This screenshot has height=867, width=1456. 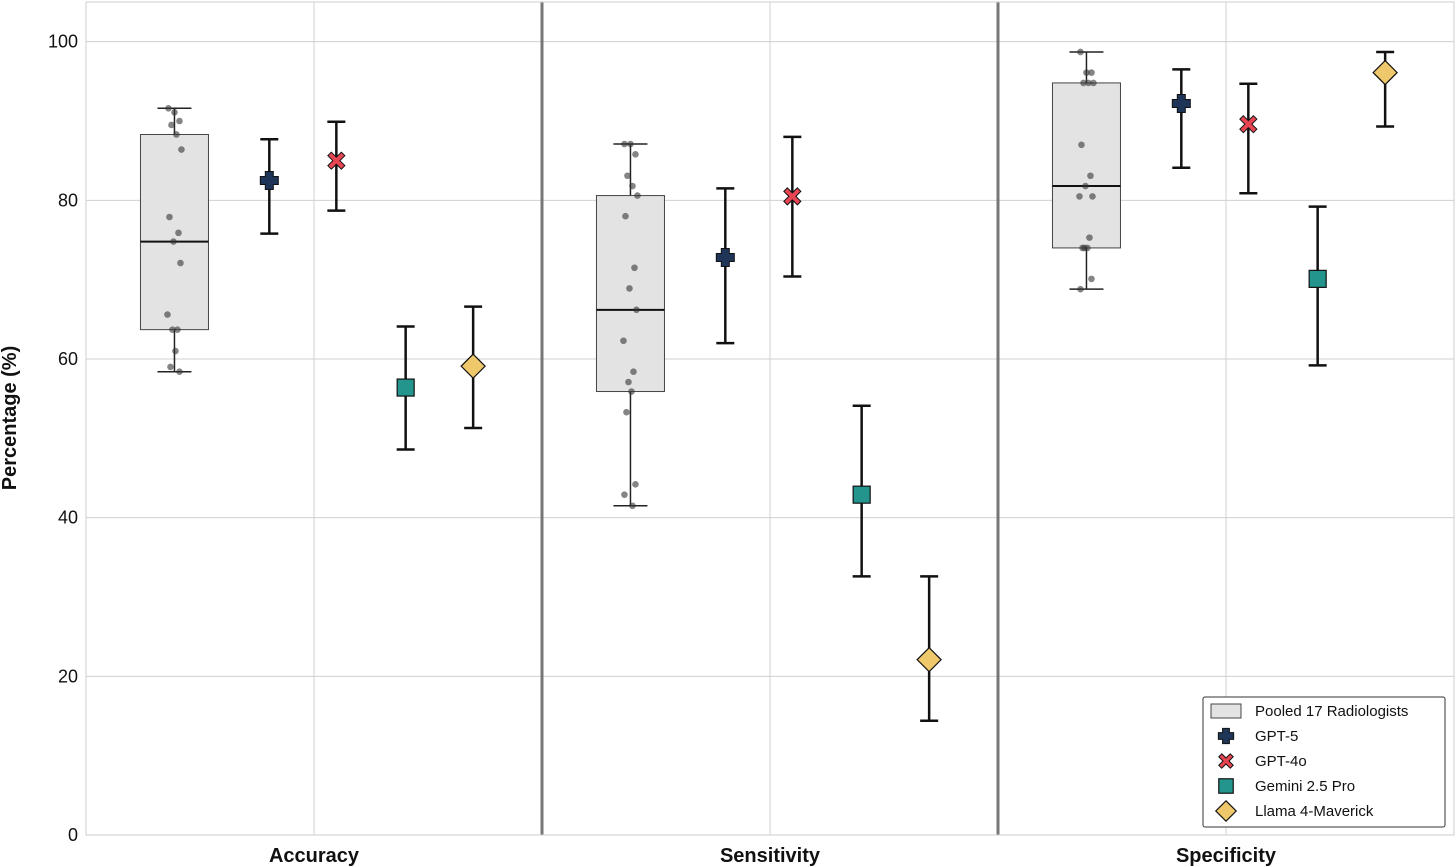 I want to click on y-tick-label: 20, so click(x=68, y=676).